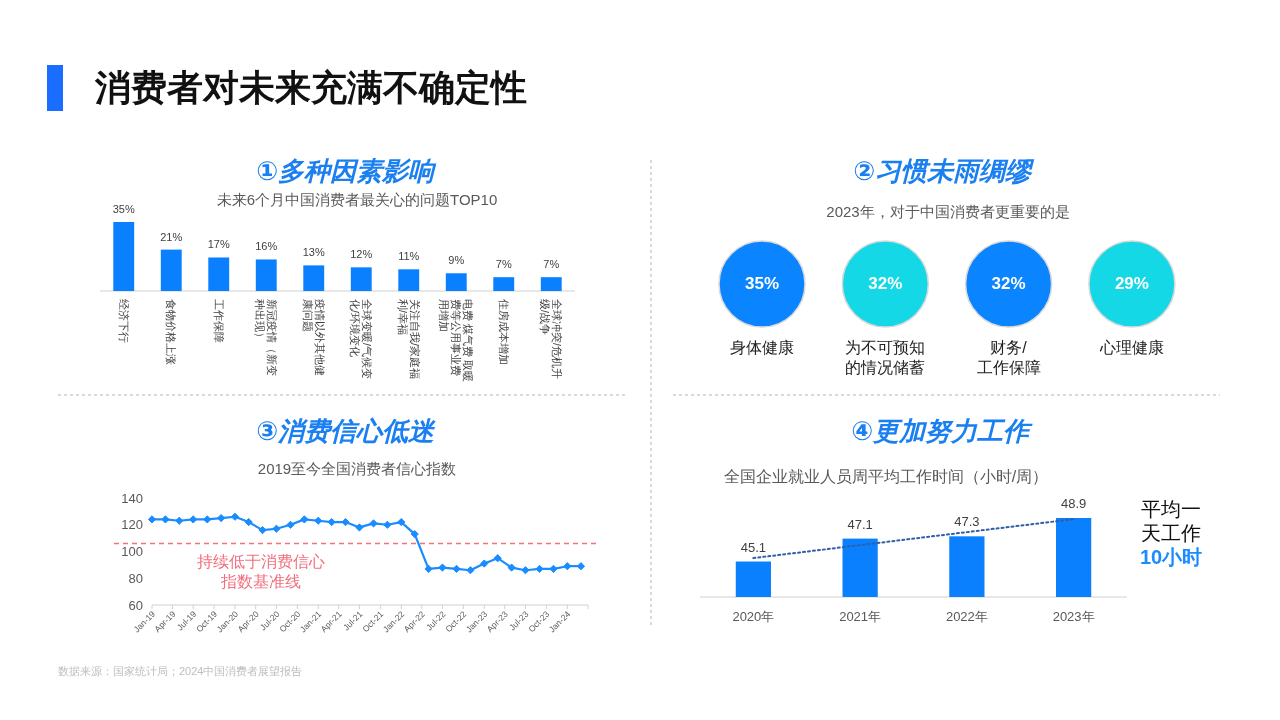 The image size is (1280, 720). What do you see at coordinates (218, 245) in the screenshot?
I see `data-label: 17%` at bounding box center [218, 245].